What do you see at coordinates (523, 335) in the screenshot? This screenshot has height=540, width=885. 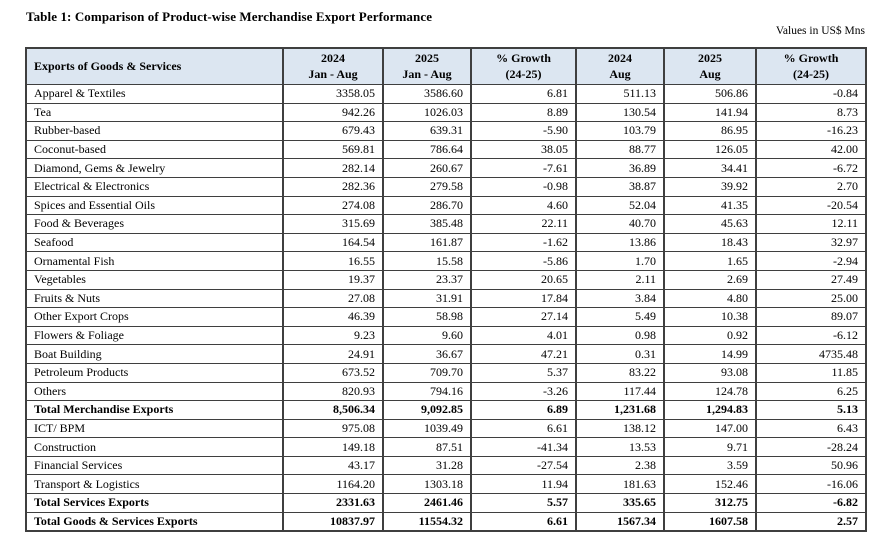 I see `value-cell: 4.01` at bounding box center [523, 335].